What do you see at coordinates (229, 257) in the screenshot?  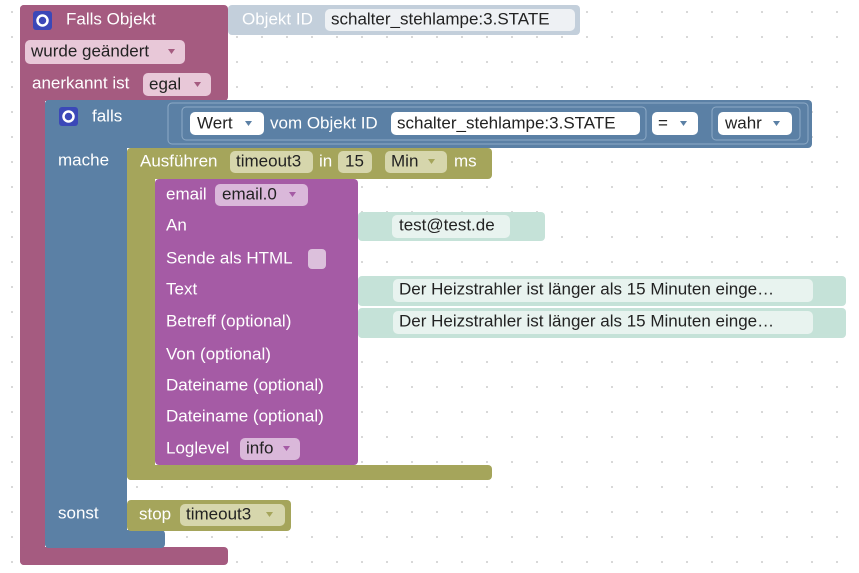 I see `label: Sende als HTML` at bounding box center [229, 257].